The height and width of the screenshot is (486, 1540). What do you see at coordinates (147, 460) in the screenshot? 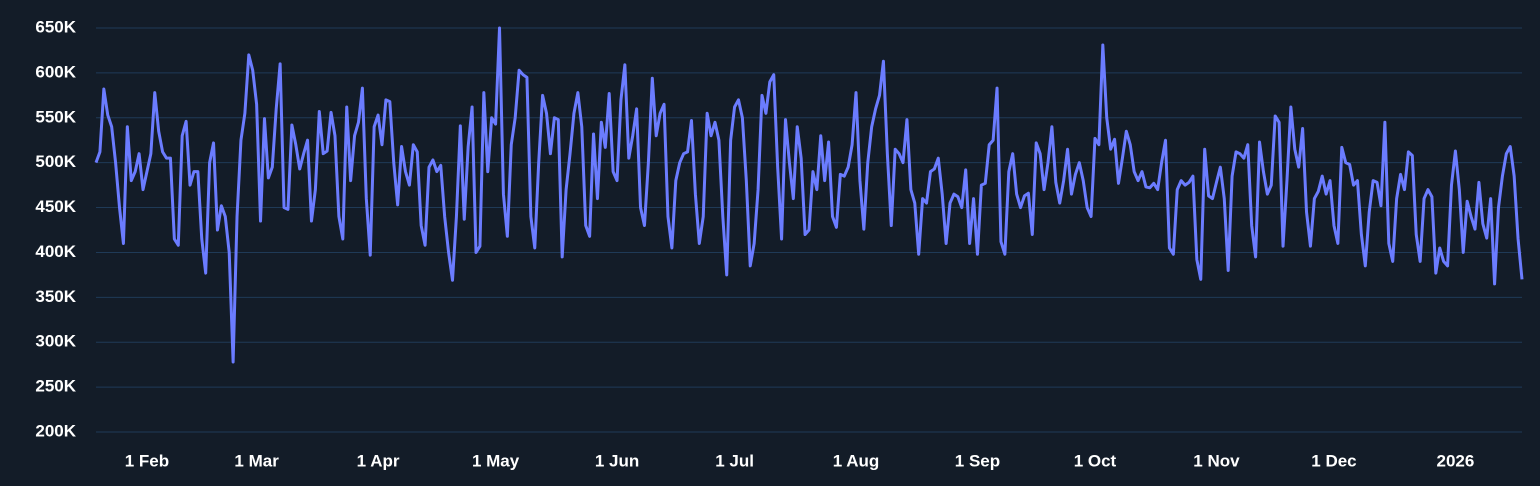
I see `x-tick-label: 1 Feb` at bounding box center [147, 460].